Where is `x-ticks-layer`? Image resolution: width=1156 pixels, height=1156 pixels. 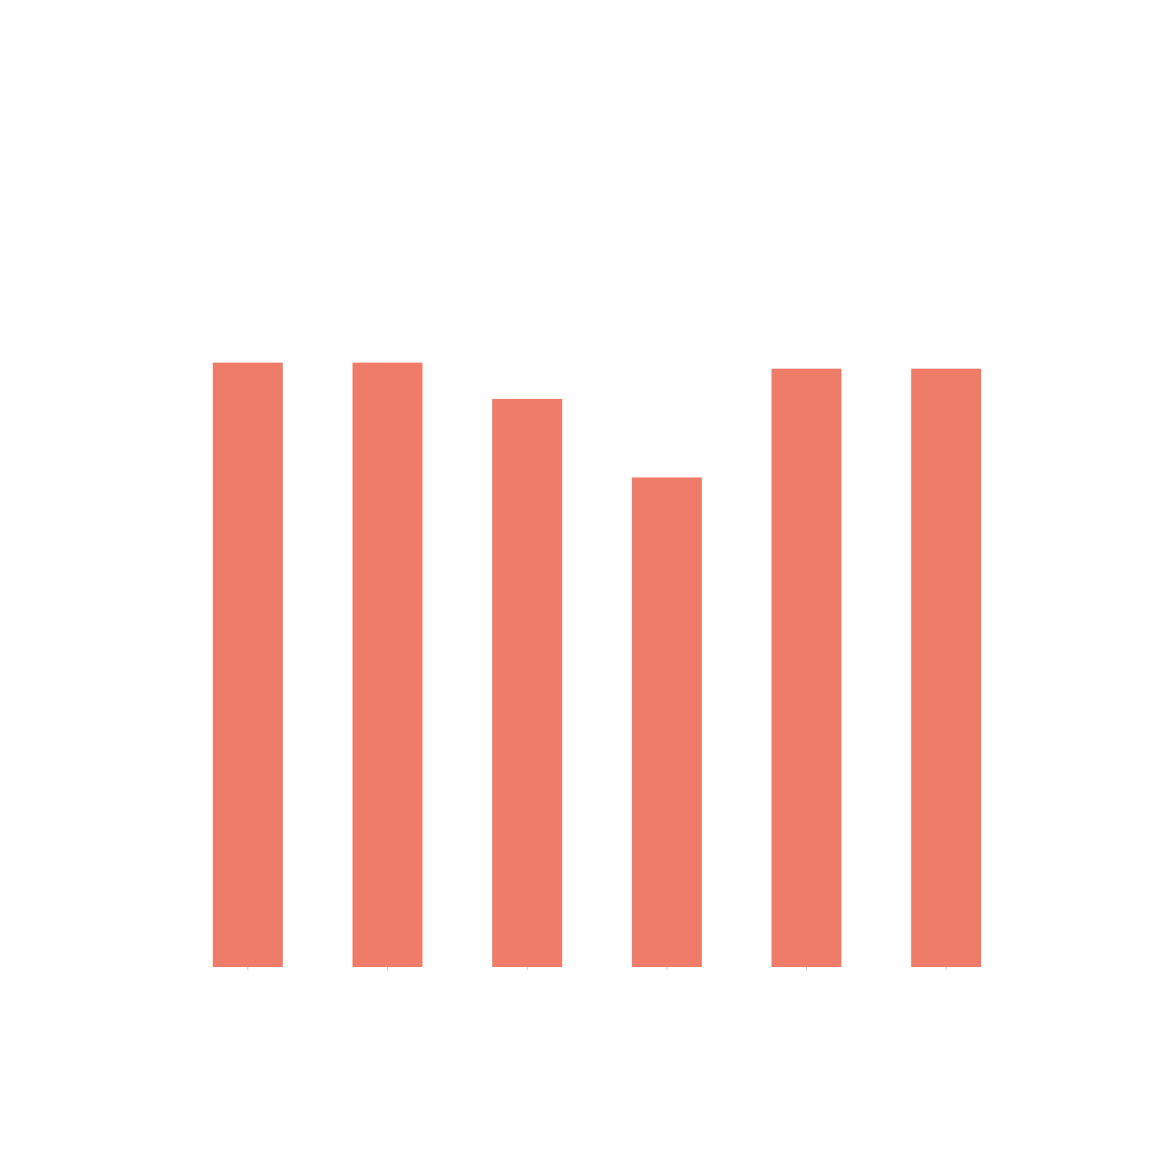
x-ticks-layer is located at coordinates (597, 968).